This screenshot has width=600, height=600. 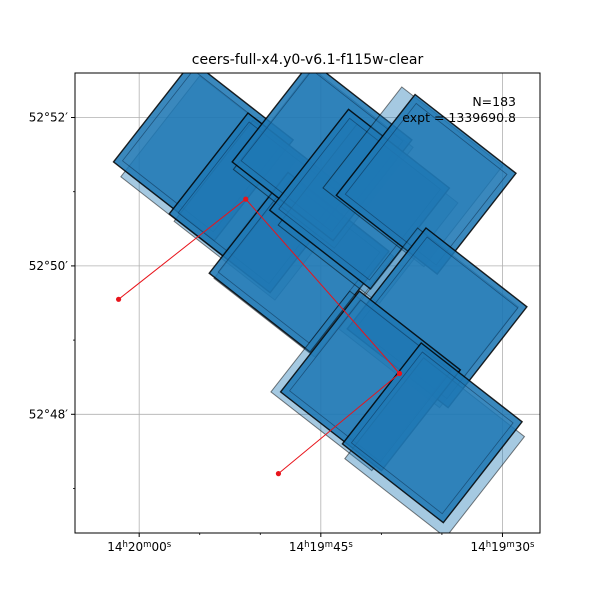 I want to click on x-tick-label-0: 14h20m00s, so click(x=139, y=547).